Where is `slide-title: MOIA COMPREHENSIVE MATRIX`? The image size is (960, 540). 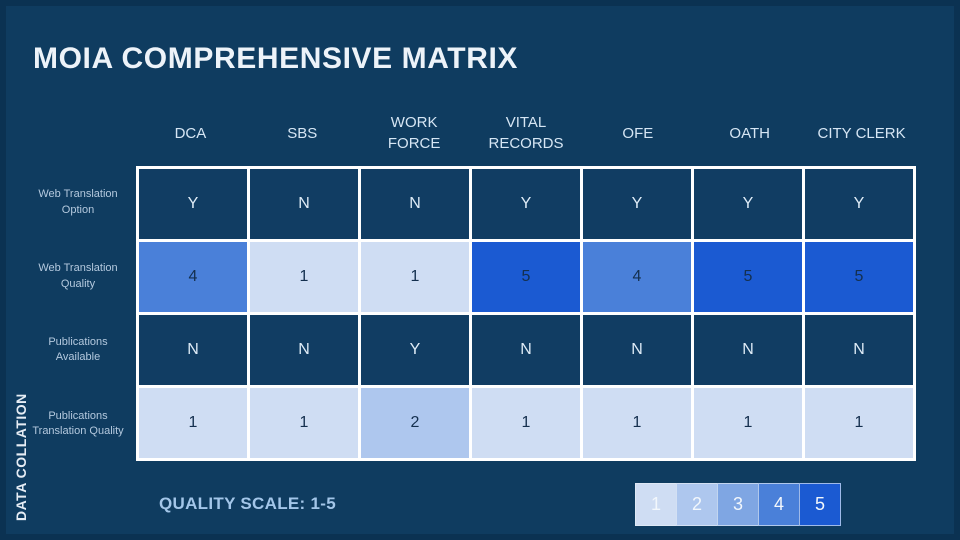 slide-title: MOIA COMPREHENSIVE MATRIX is located at coordinates (276, 58).